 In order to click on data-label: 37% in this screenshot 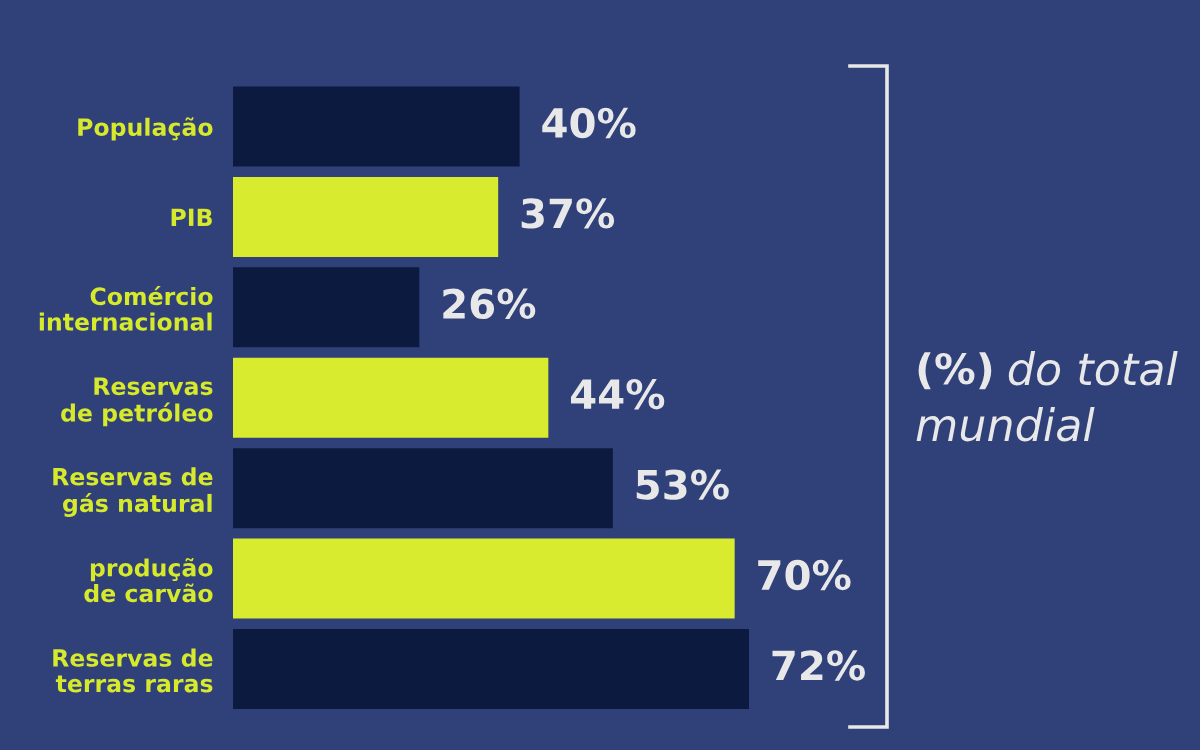, I will do `click(568, 213)`.